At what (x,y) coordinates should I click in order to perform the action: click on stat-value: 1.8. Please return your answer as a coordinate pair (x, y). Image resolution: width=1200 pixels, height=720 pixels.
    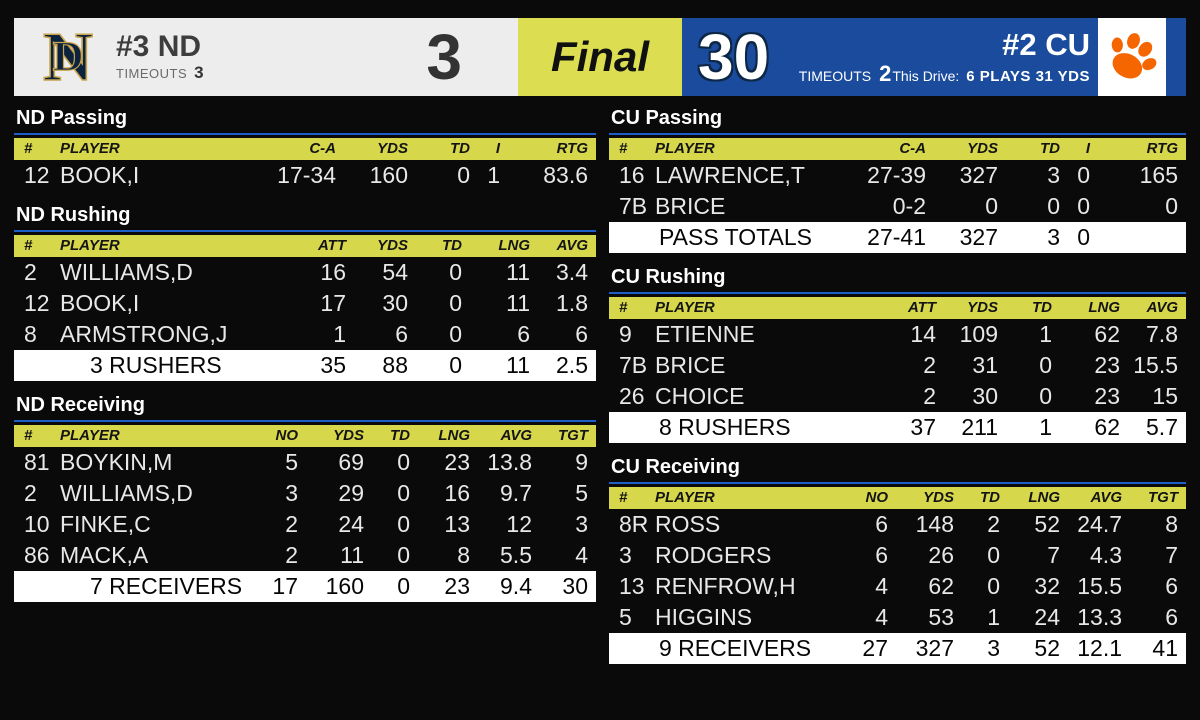
    Looking at the image, I should click on (572, 303).